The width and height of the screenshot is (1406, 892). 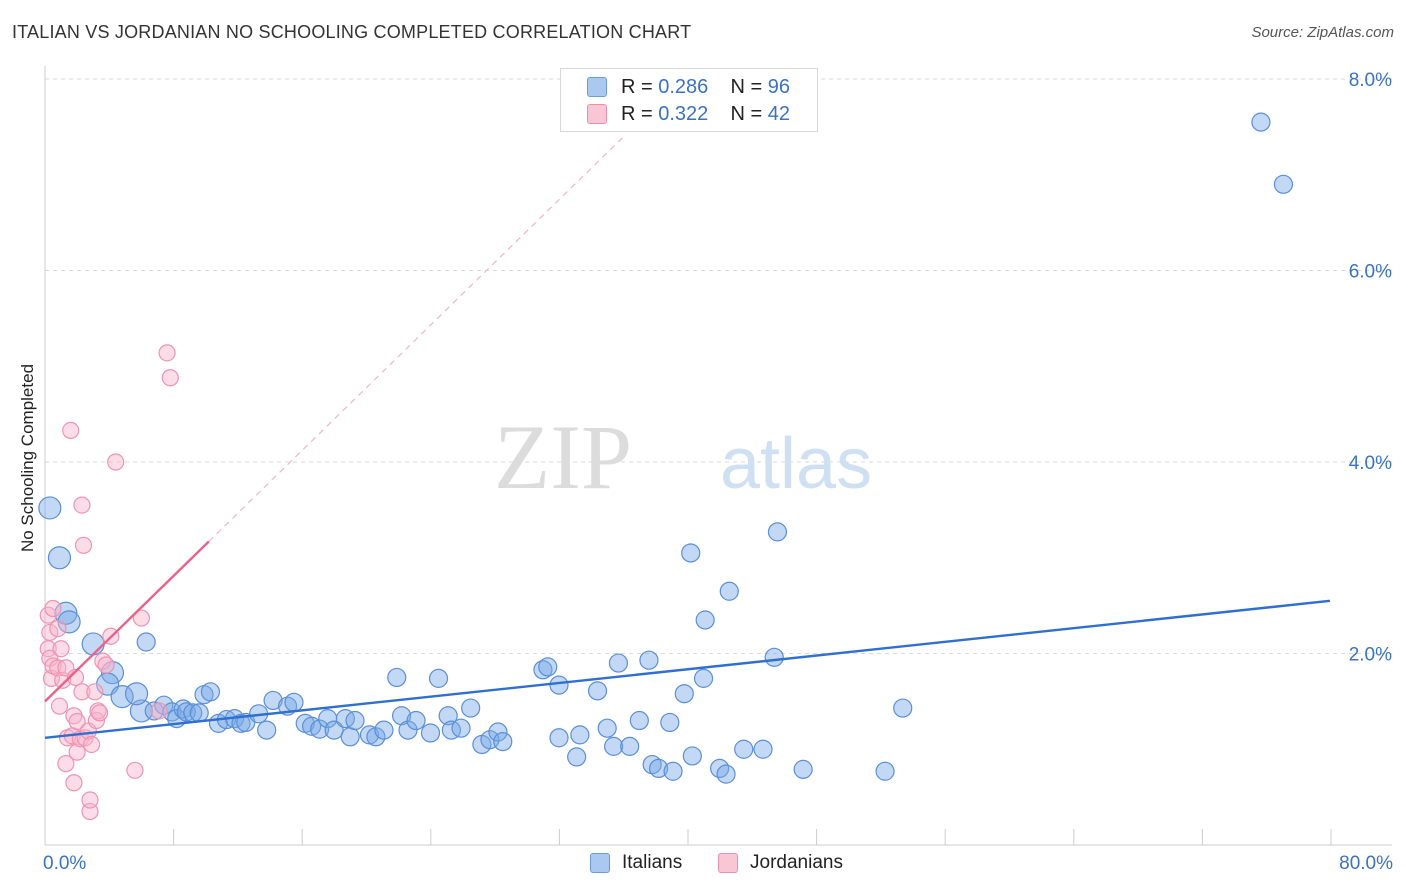 I want to click on y-tick-label: 6.0%, so click(x=1370, y=272).